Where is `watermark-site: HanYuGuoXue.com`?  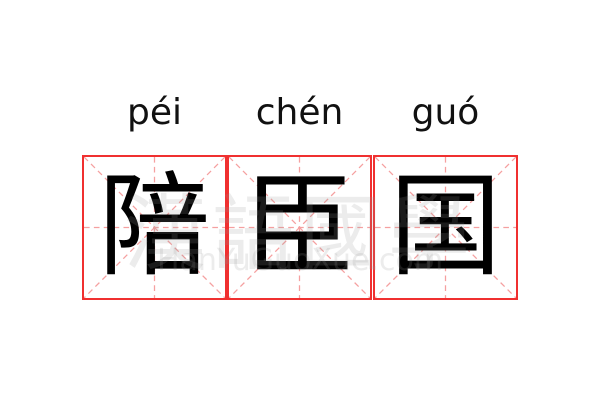 watermark-site: HanYuGuoXue.com is located at coordinates (300, 260).